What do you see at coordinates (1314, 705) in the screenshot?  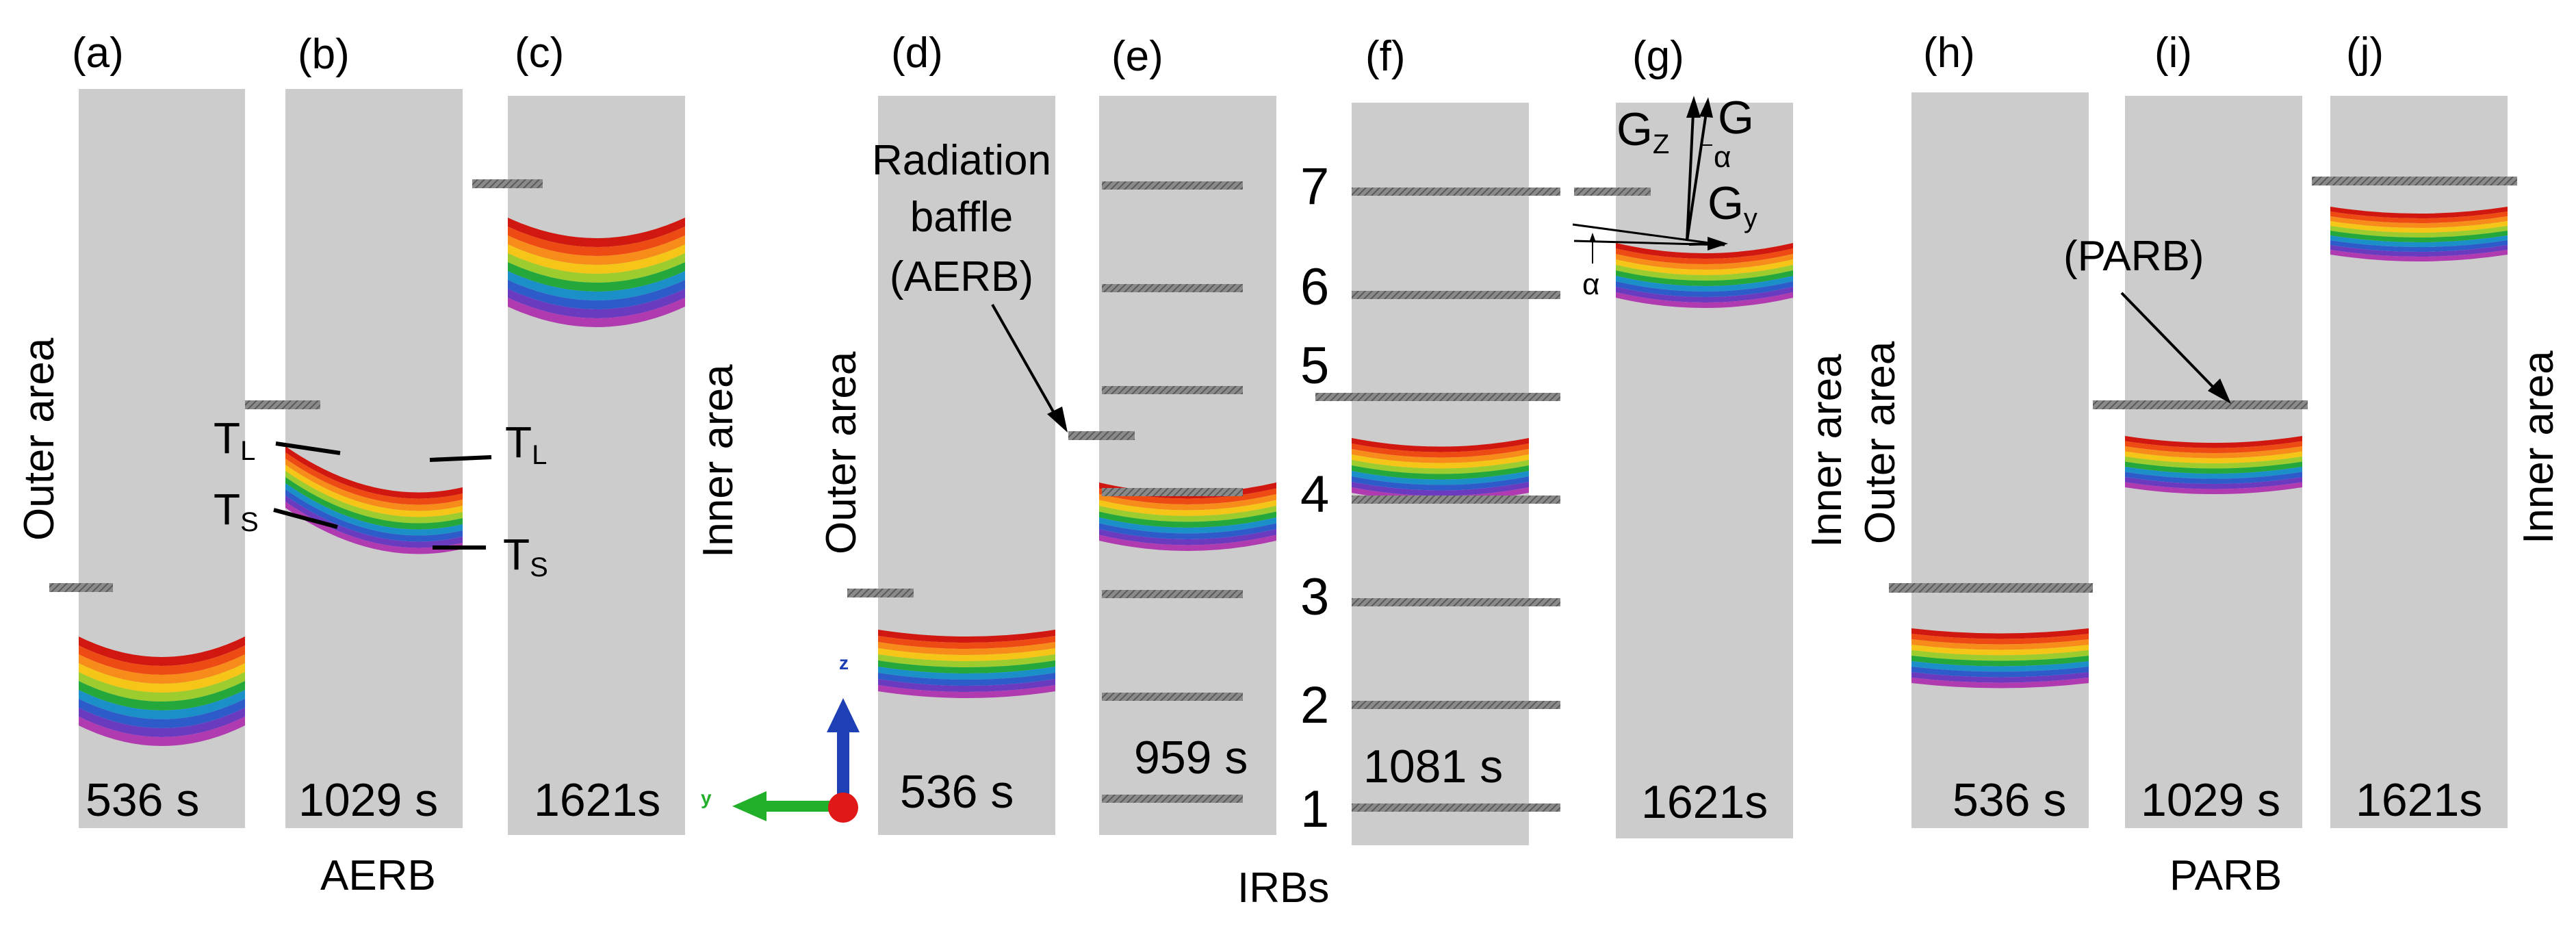 I see `baffle-number: 2` at bounding box center [1314, 705].